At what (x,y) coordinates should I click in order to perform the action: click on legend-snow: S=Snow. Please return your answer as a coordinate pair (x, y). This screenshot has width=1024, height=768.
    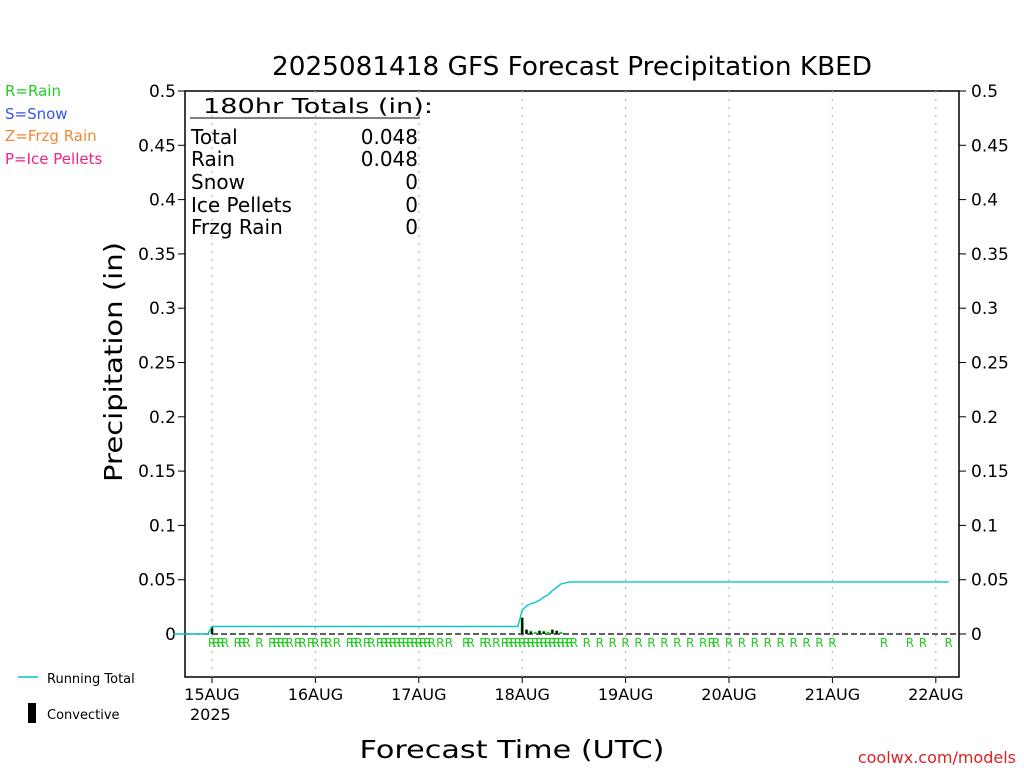
    Looking at the image, I should click on (36, 114).